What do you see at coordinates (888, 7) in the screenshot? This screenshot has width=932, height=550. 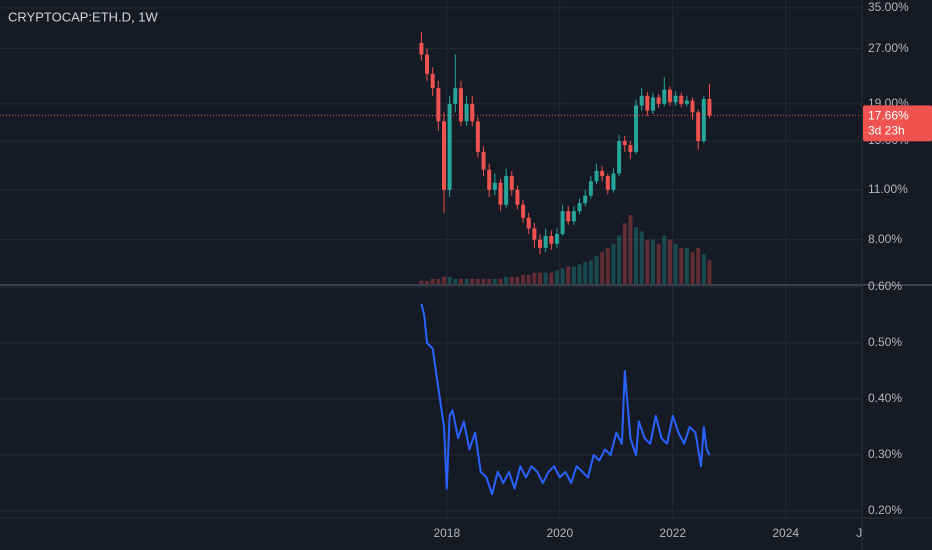 I see `y-tick-label: 35.00%` at bounding box center [888, 7].